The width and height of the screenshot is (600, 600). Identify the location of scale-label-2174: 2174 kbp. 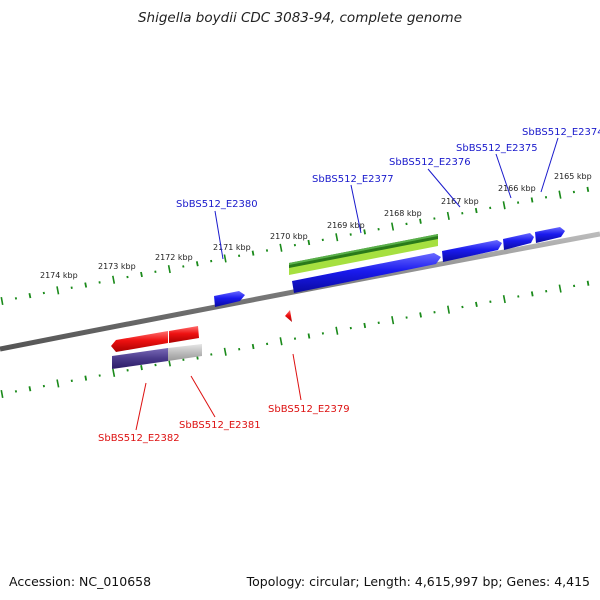
(59, 275).